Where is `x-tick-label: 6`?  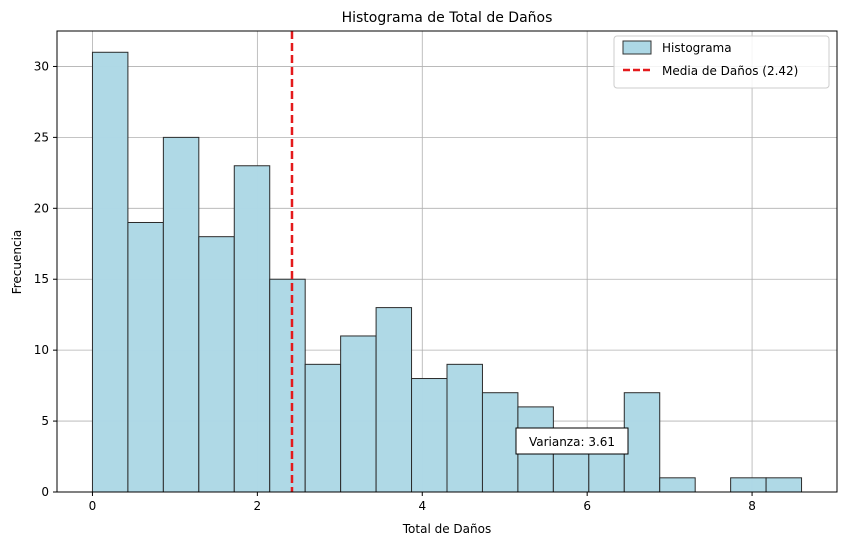 x-tick-label: 6 is located at coordinates (587, 506).